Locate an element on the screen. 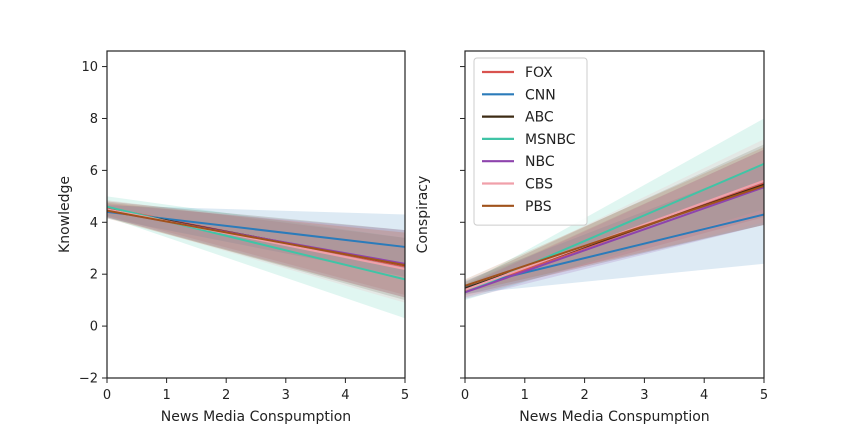  y-tick-label: 2 is located at coordinates (94, 275).